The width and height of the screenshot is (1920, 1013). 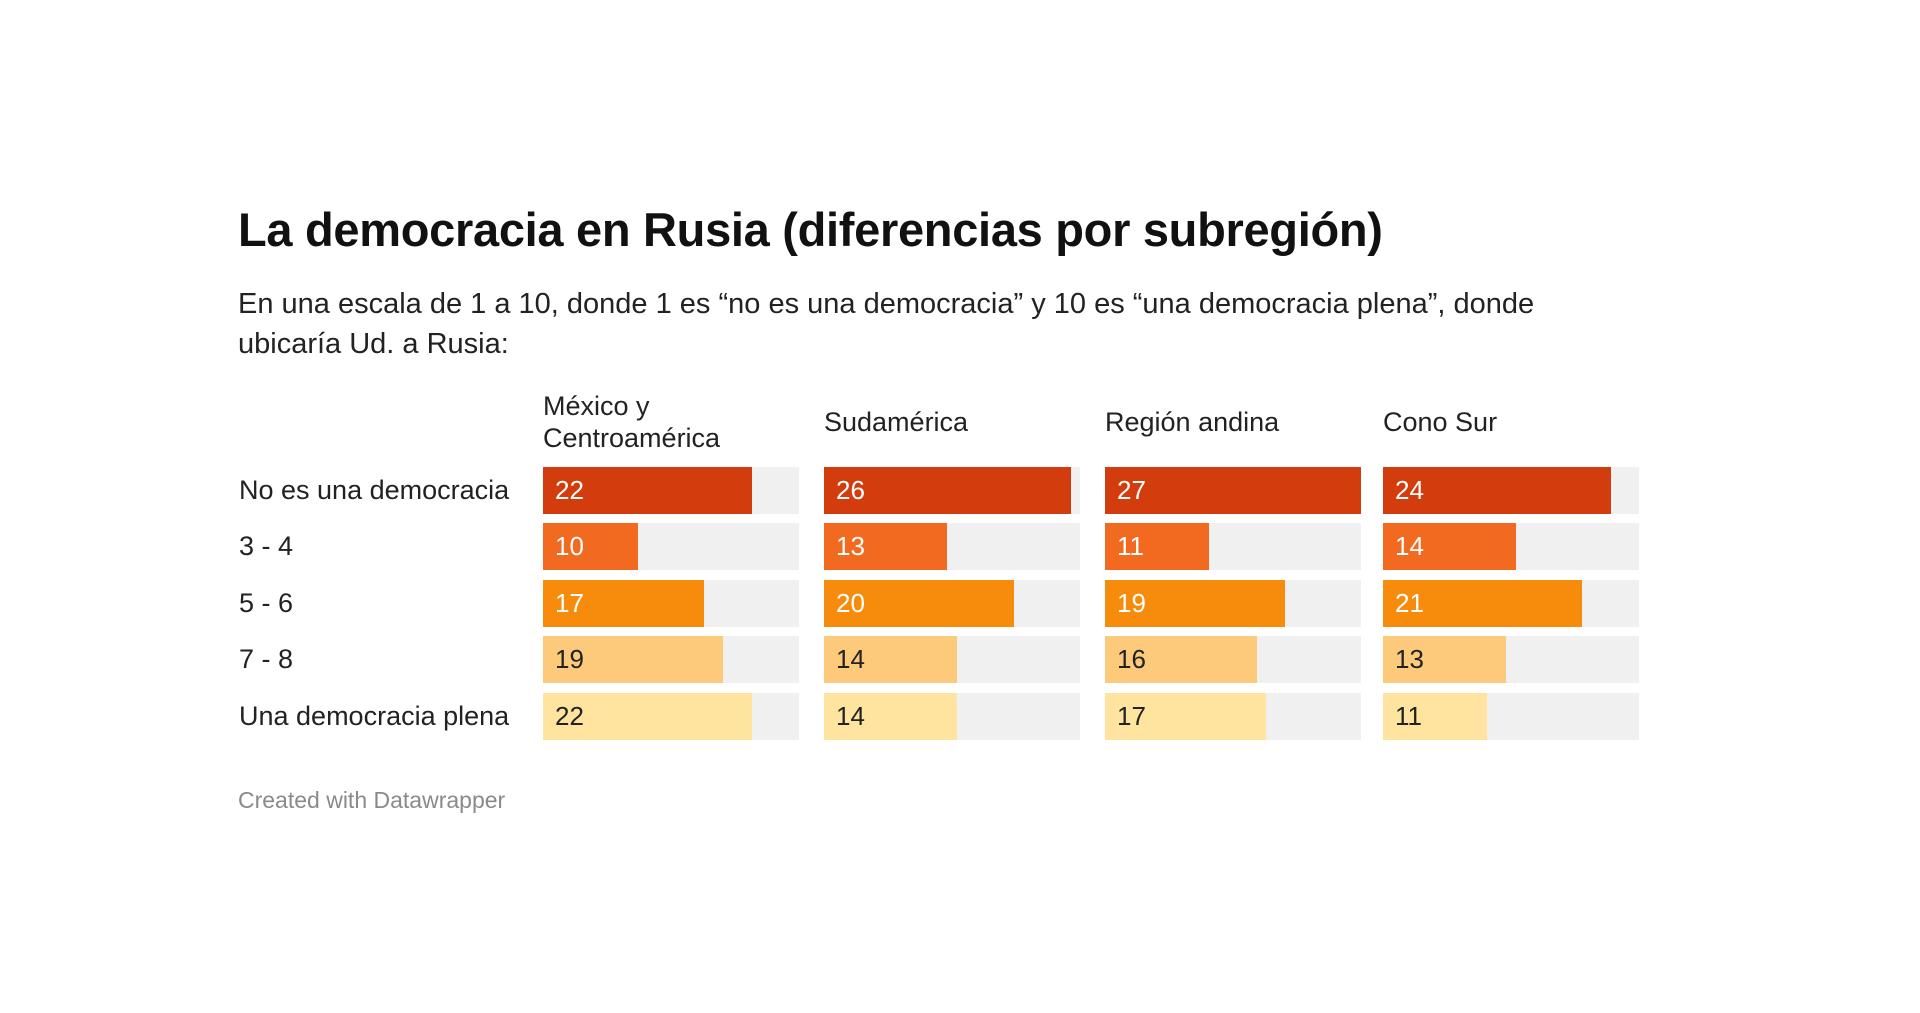 What do you see at coordinates (374, 490) in the screenshot?
I see `row-label: No es una democracia` at bounding box center [374, 490].